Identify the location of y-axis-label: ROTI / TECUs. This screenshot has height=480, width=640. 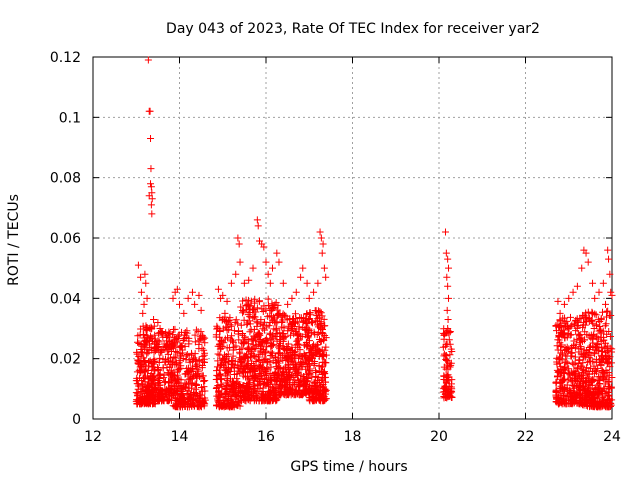
(14, 240).